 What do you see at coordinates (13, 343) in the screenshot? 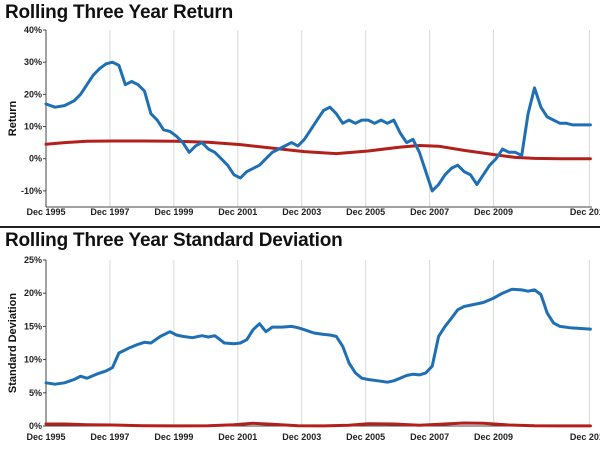
I see `y-axis-label: Standard Deviation` at bounding box center [13, 343].